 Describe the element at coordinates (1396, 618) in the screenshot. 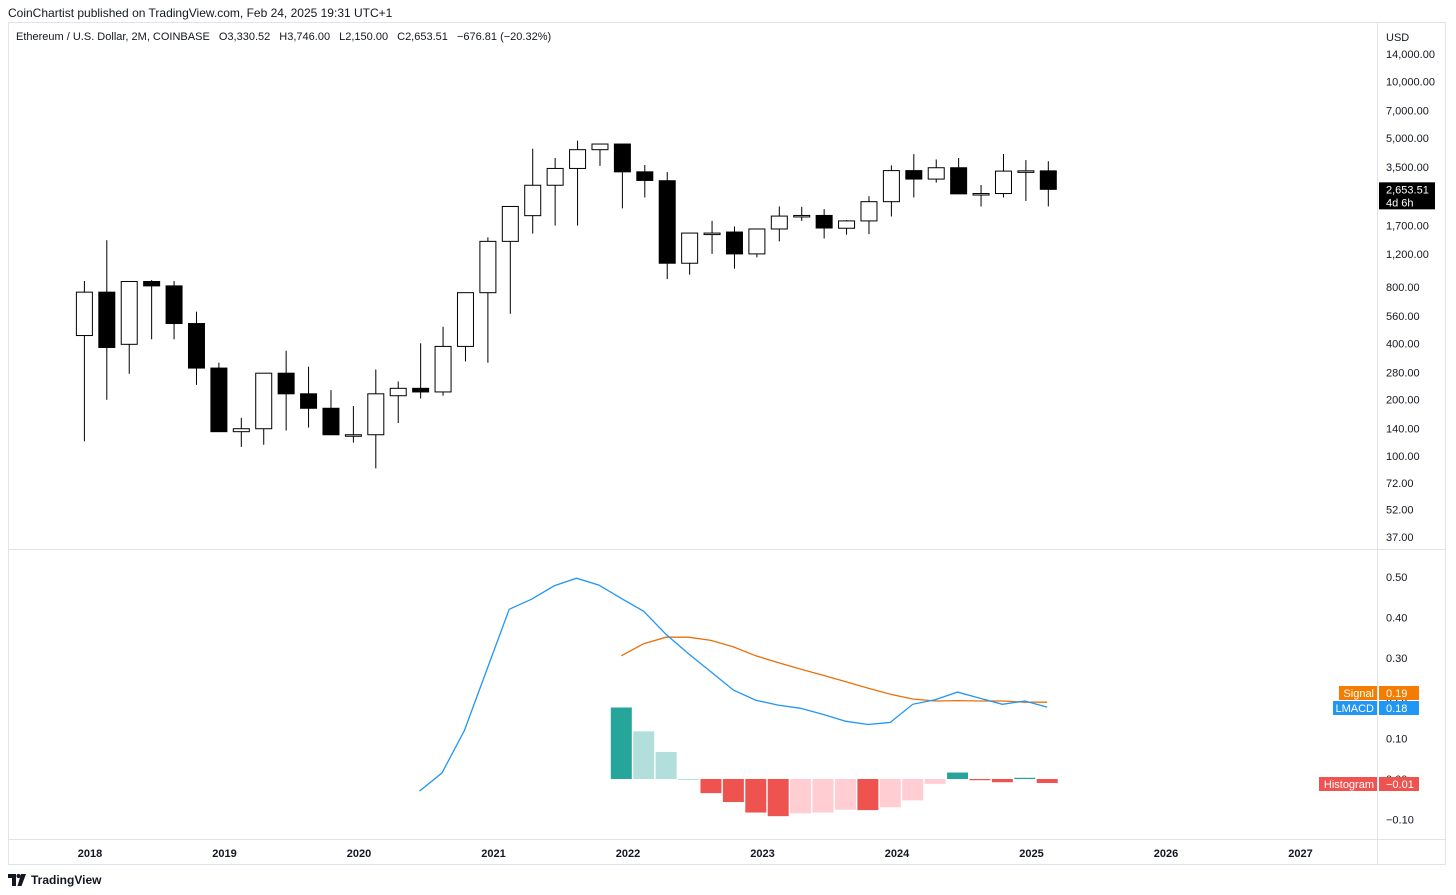

I see `indicator-tick-label: 0.40` at that location.